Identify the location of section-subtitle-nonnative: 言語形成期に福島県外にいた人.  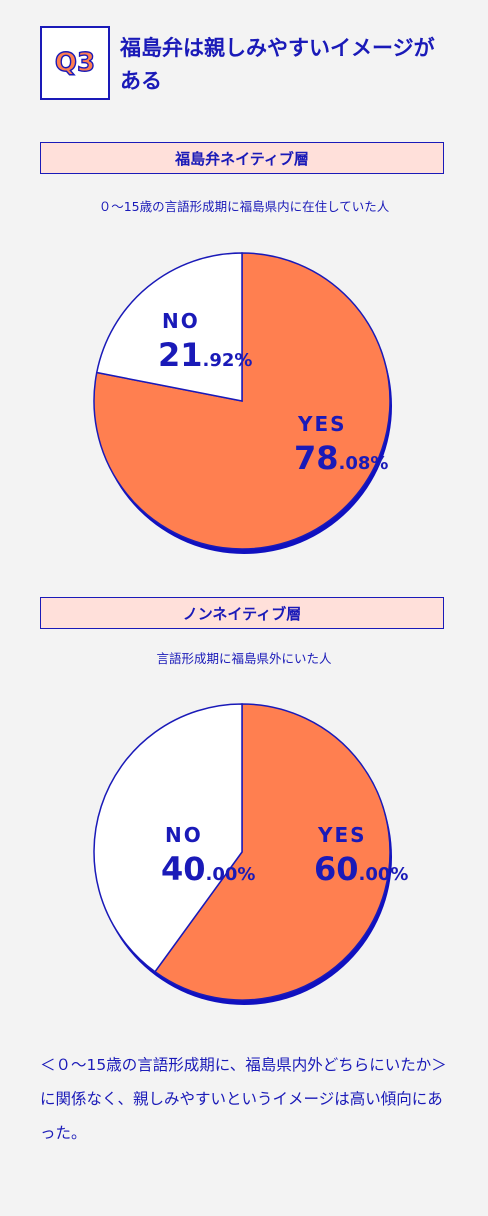
(244, 658).